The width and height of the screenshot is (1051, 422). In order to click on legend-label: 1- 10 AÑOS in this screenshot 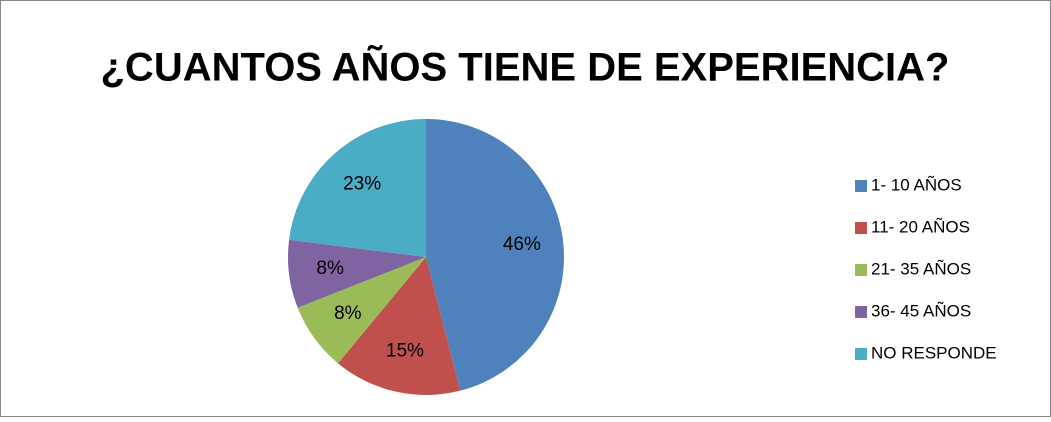, I will do `click(916, 184)`.